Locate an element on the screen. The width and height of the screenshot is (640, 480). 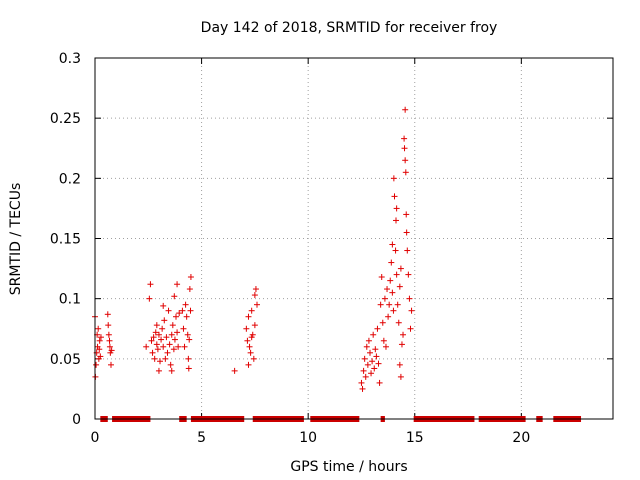
x-tick-label: 5 is located at coordinates (201, 438).